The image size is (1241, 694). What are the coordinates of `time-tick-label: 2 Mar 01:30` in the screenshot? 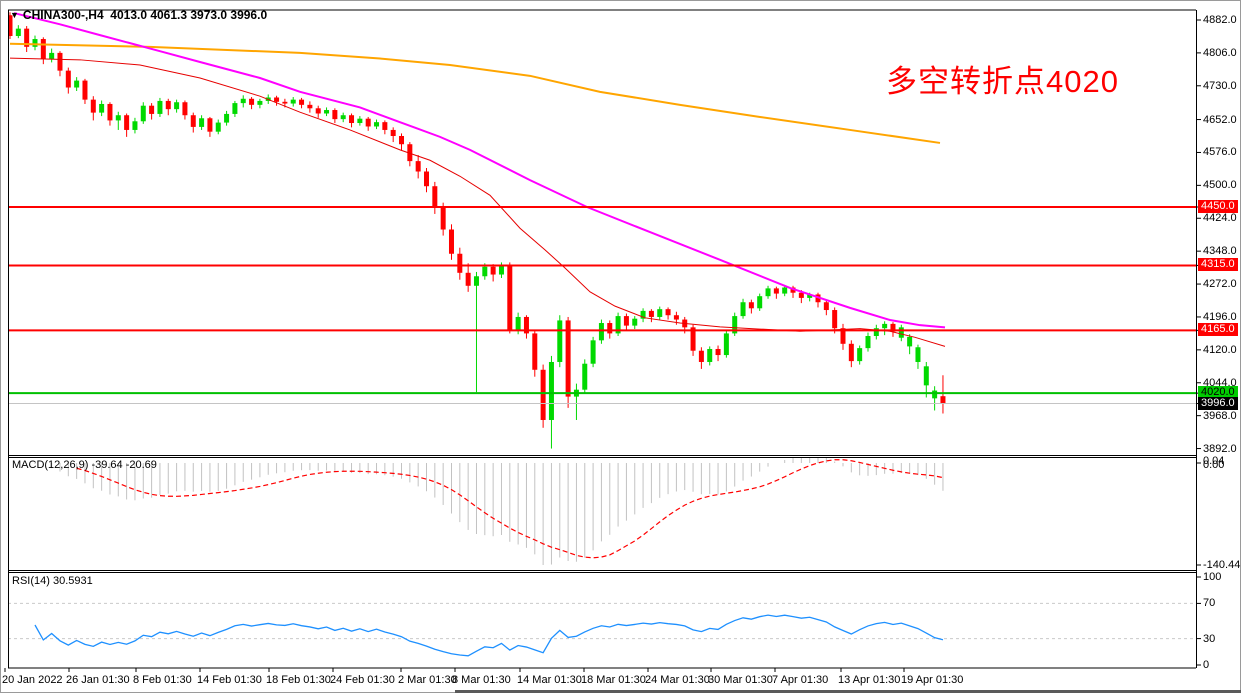 It's located at (427, 680).